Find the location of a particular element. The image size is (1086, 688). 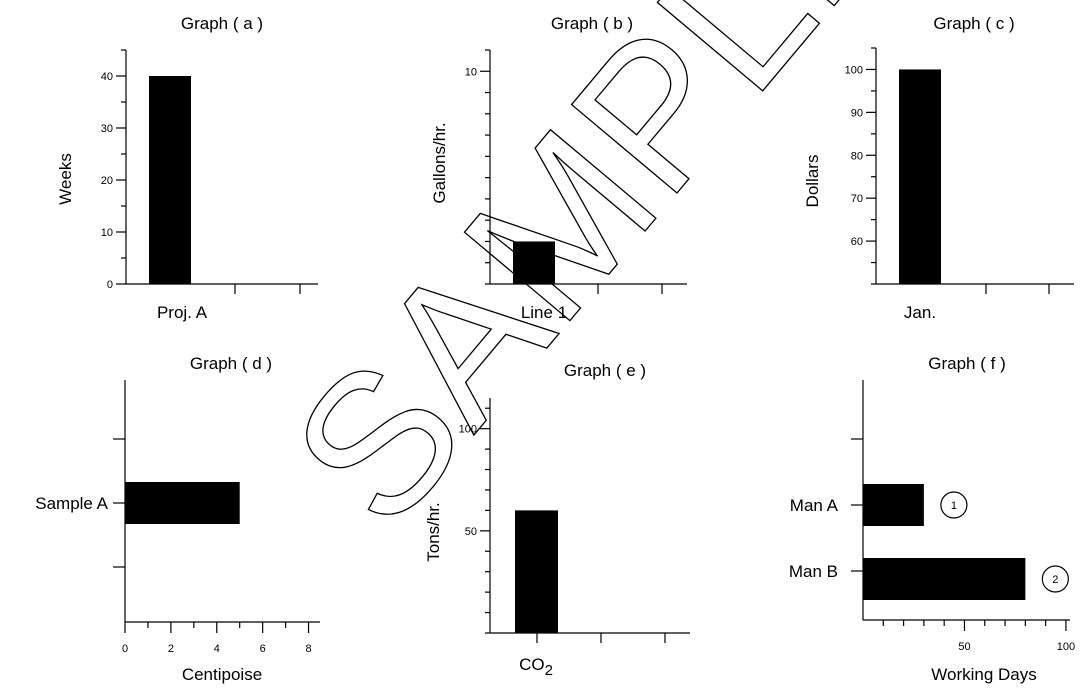

chart-b-y-ticks: 10 is located at coordinates (477, 167).